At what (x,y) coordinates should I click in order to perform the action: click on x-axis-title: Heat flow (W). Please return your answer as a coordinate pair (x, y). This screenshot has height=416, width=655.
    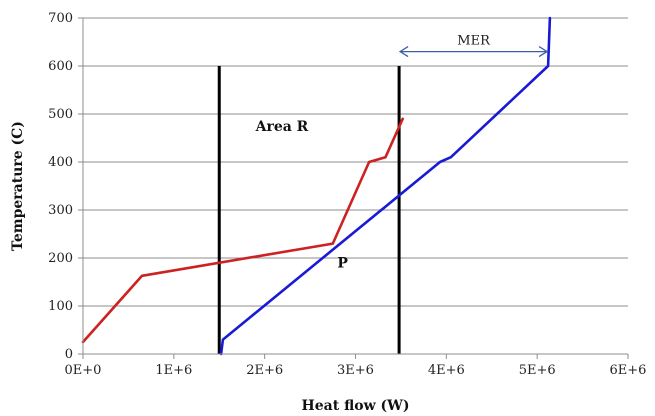
    Looking at the image, I should click on (356, 406).